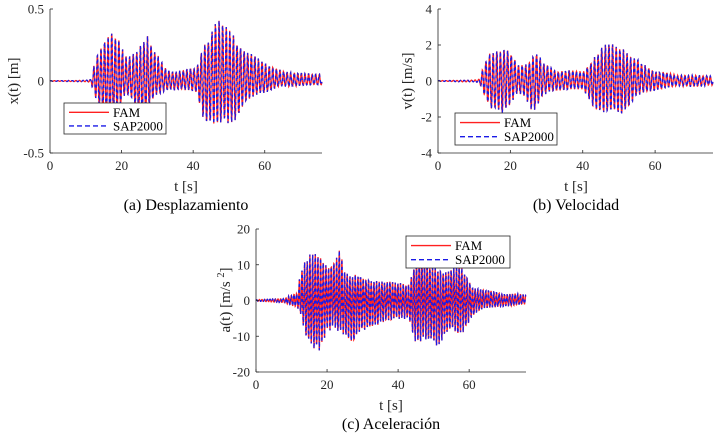 This screenshot has height=436, width=718. Describe the element at coordinates (408, 80) in the screenshot. I see `y-axis-label: v(t) [m/s]` at that location.